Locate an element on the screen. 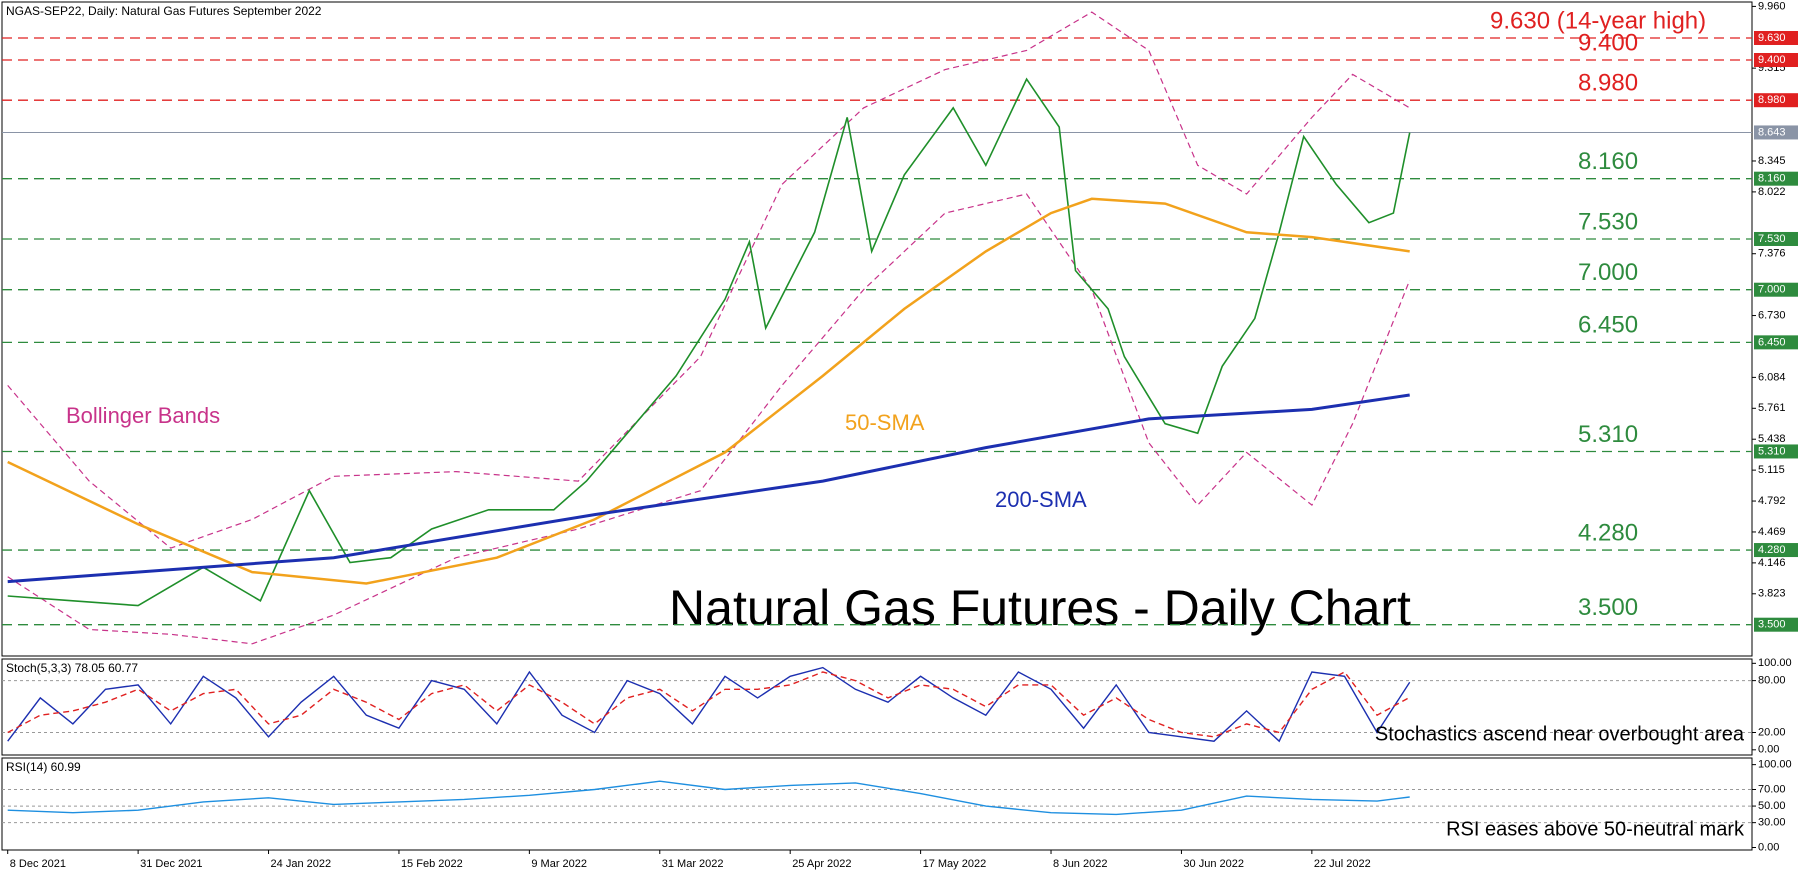 This screenshot has width=1804, height=877. y-tick-label: 3.823 is located at coordinates (1772, 594).